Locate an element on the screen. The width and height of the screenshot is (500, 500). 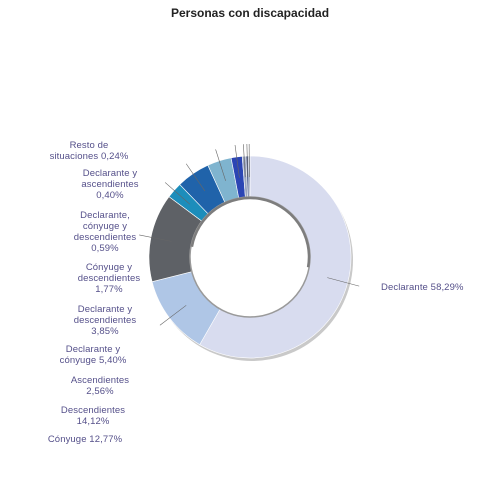
slice-label: Resto de situaciones 0,24% is located at coordinates (89, 151).